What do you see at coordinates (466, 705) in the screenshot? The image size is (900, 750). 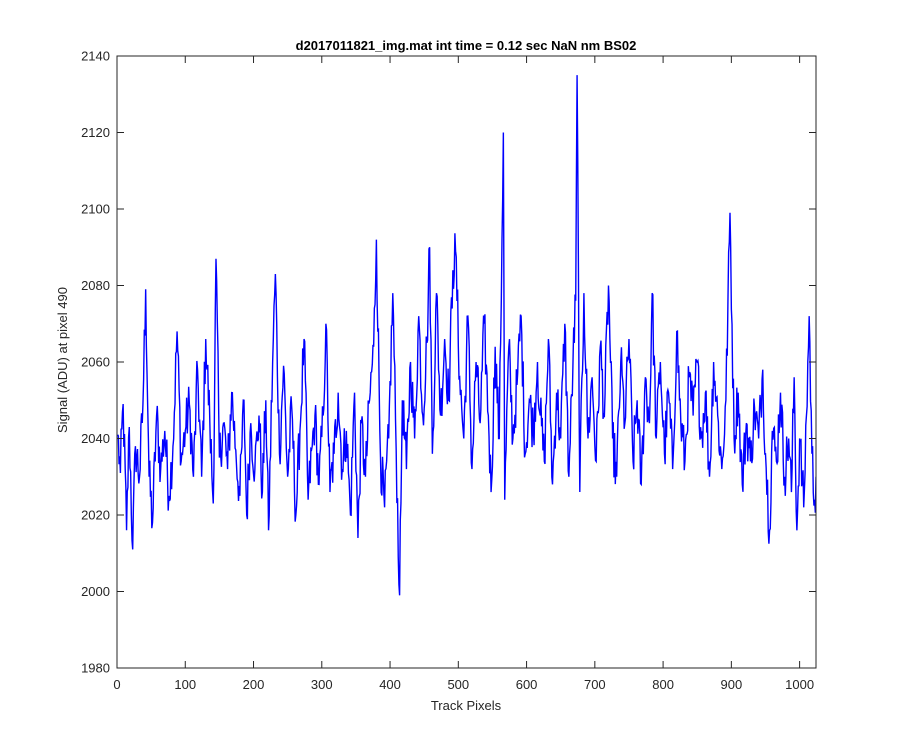 I see `x-axis-label: Track Pixels` at bounding box center [466, 705].